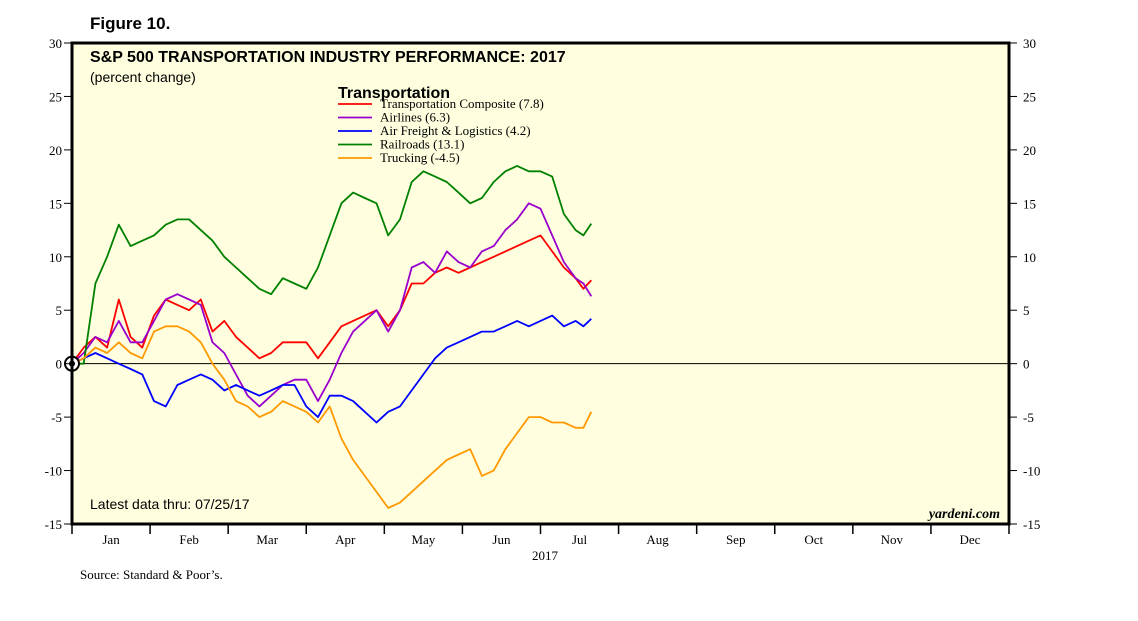  I want to click on x-tick-label: Oct, so click(813, 539).